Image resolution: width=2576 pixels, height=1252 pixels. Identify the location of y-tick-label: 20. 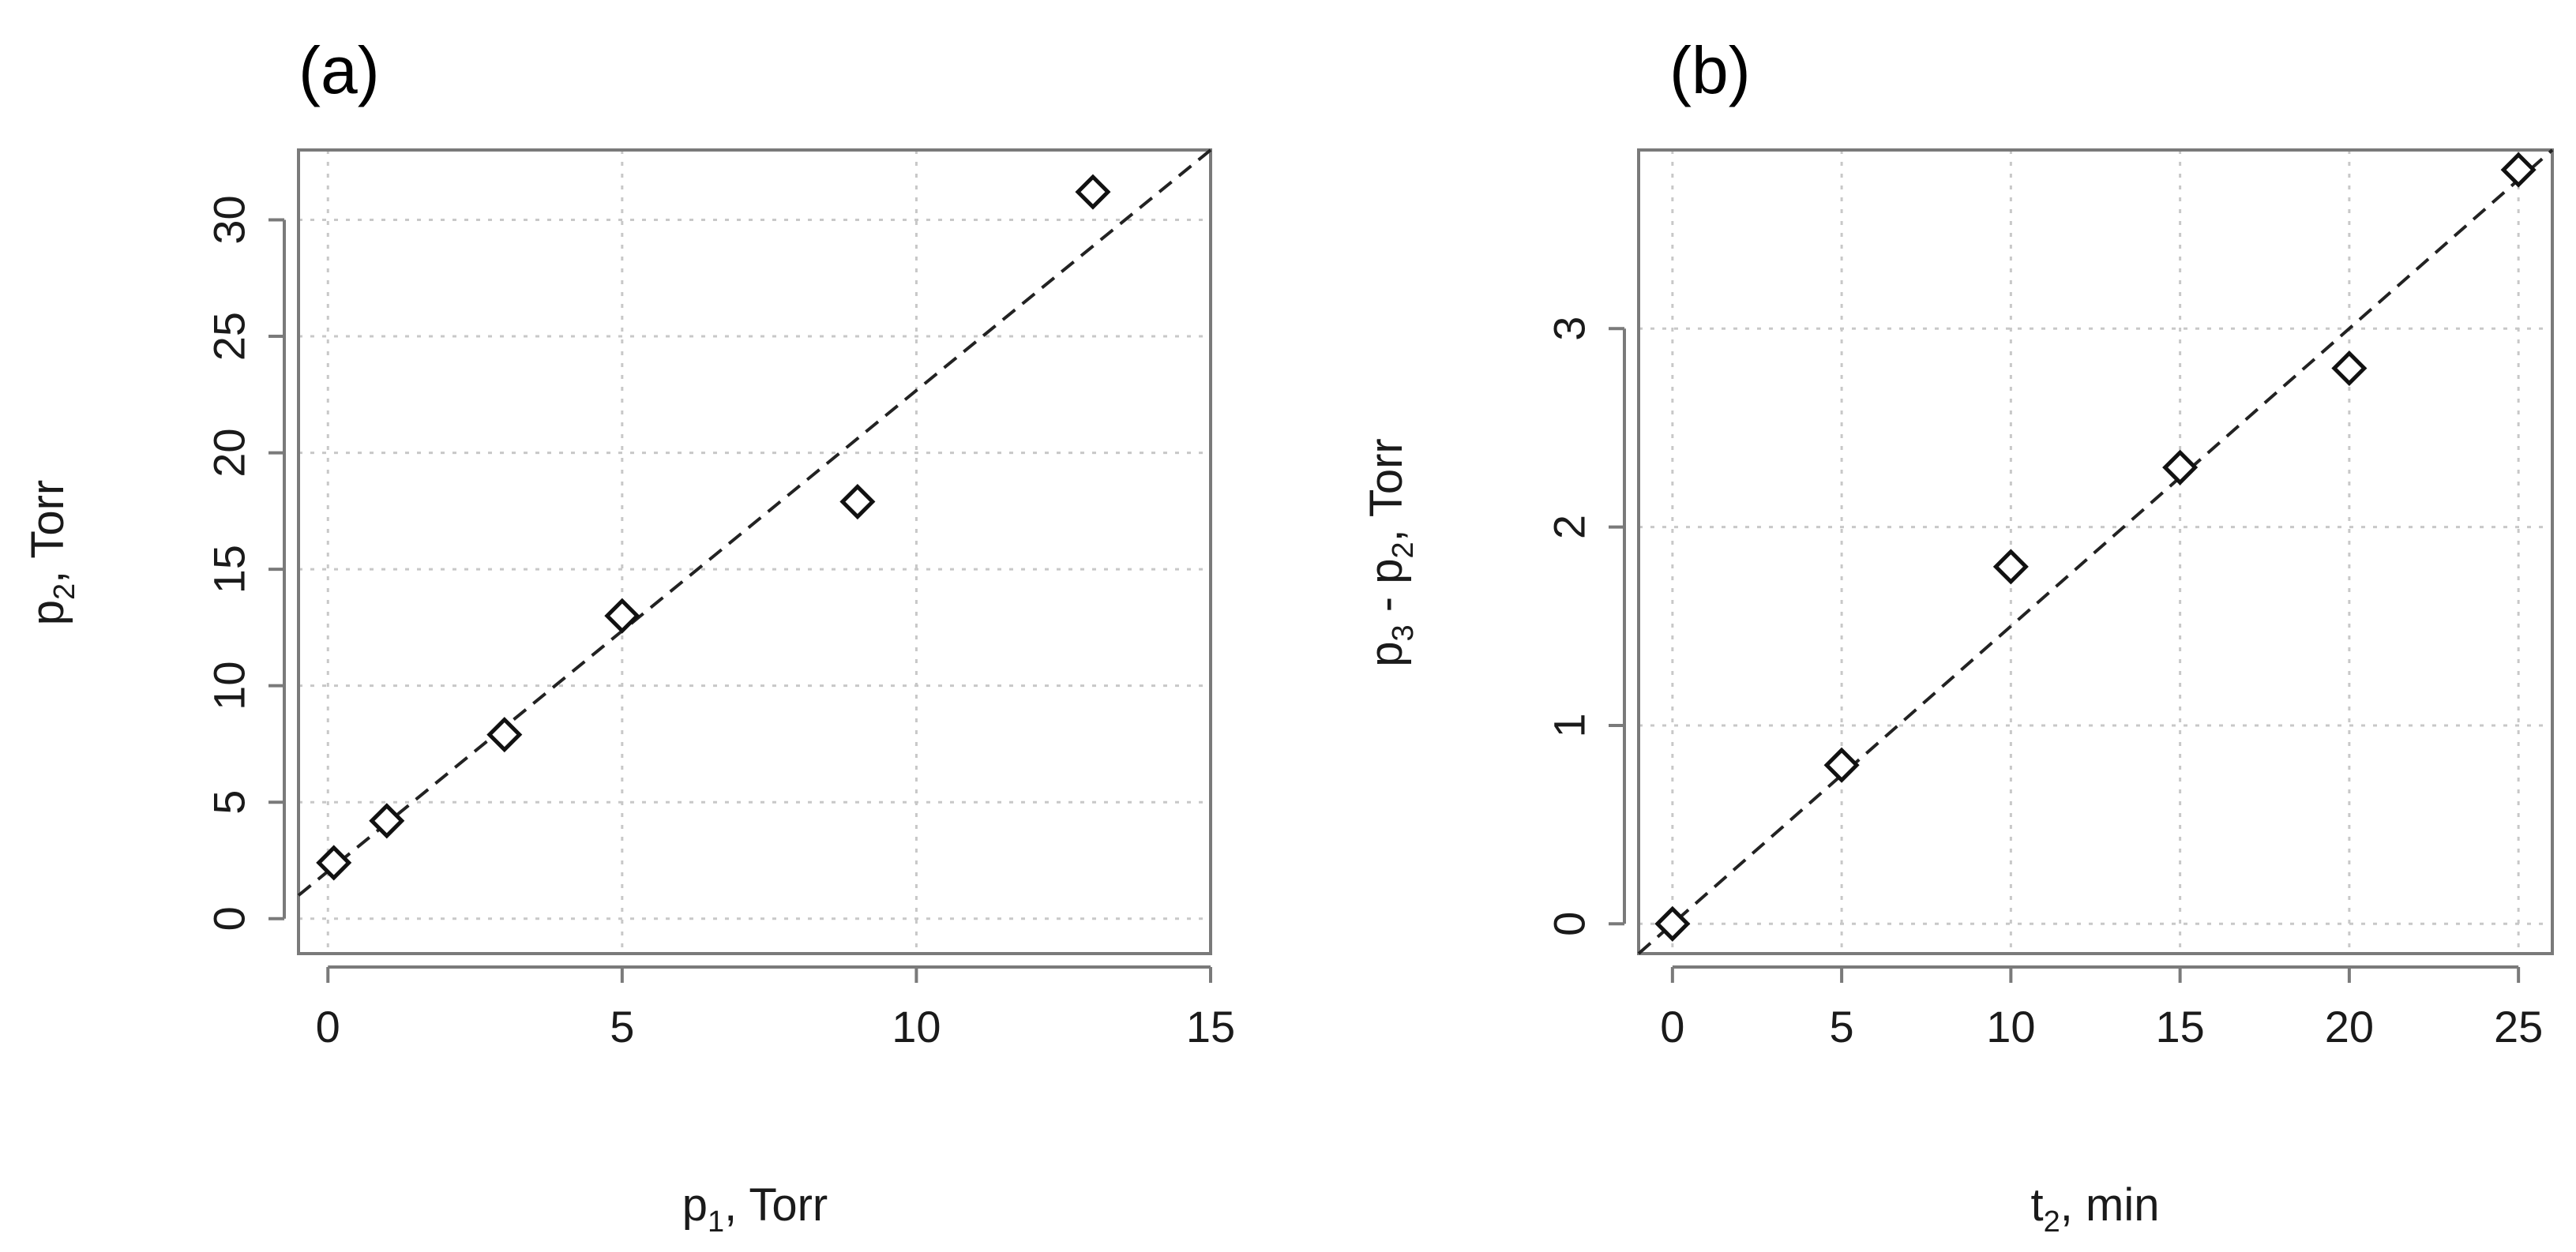
(229, 452).